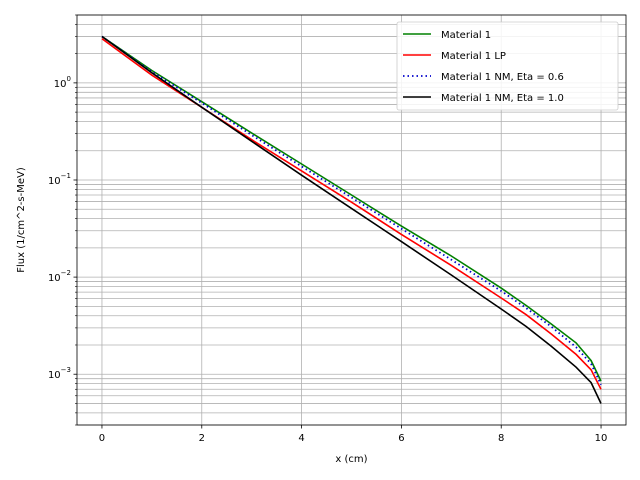 This screenshot has width=640, height=480. What do you see at coordinates (301, 438) in the screenshot?
I see `x-tick-label: 4` at bounding box center [301, 438].